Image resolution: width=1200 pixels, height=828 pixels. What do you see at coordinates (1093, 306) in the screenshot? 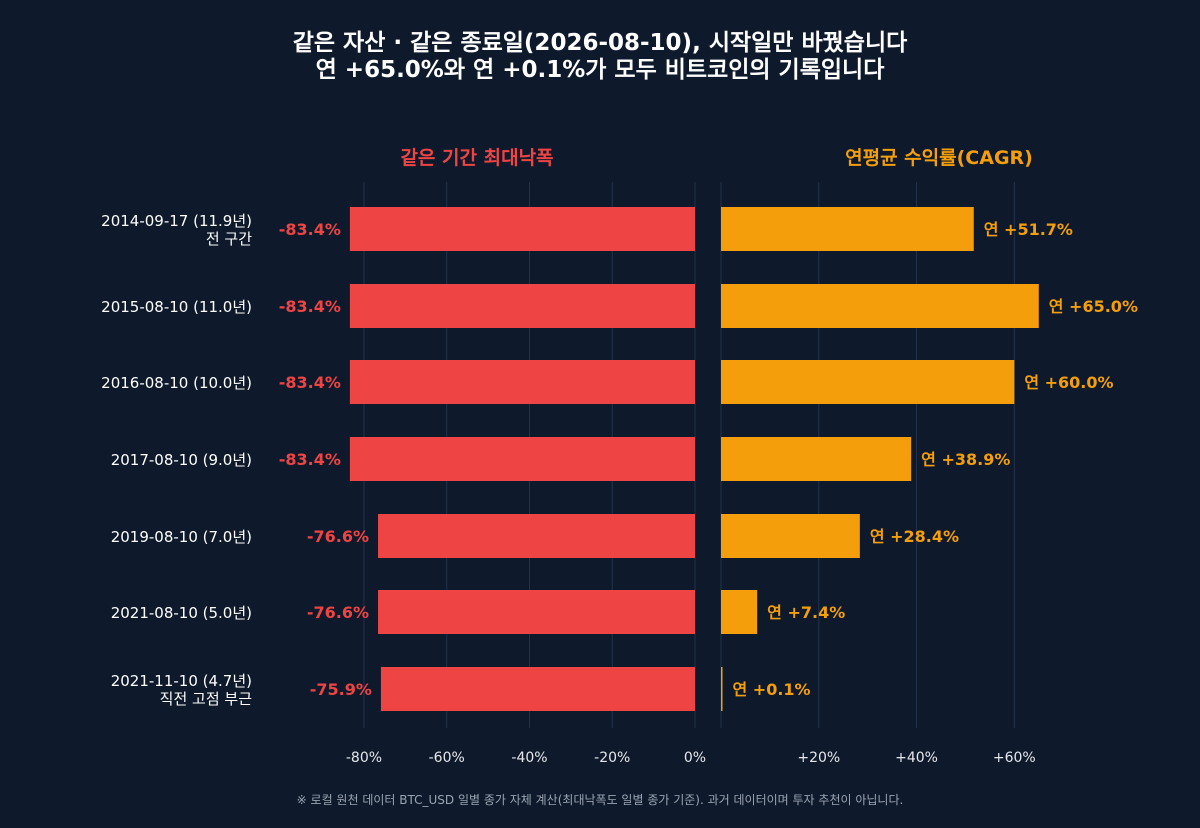
I see `cagr-value-label: 연 +65.0%` at bounding box center [1093, 306].